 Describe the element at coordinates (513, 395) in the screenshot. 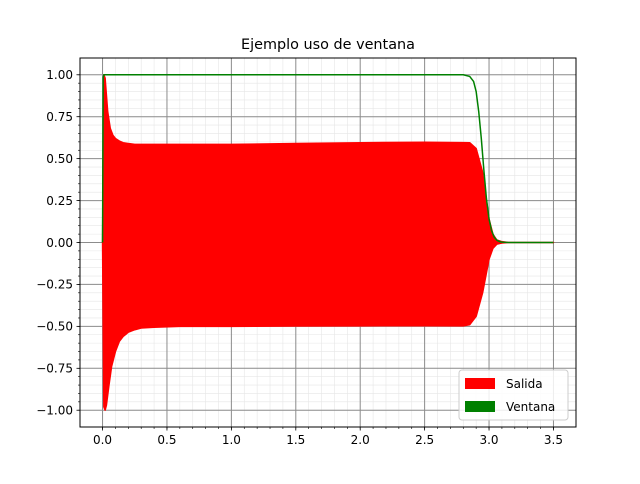

I see `legend: Salida Ventana` at that location.